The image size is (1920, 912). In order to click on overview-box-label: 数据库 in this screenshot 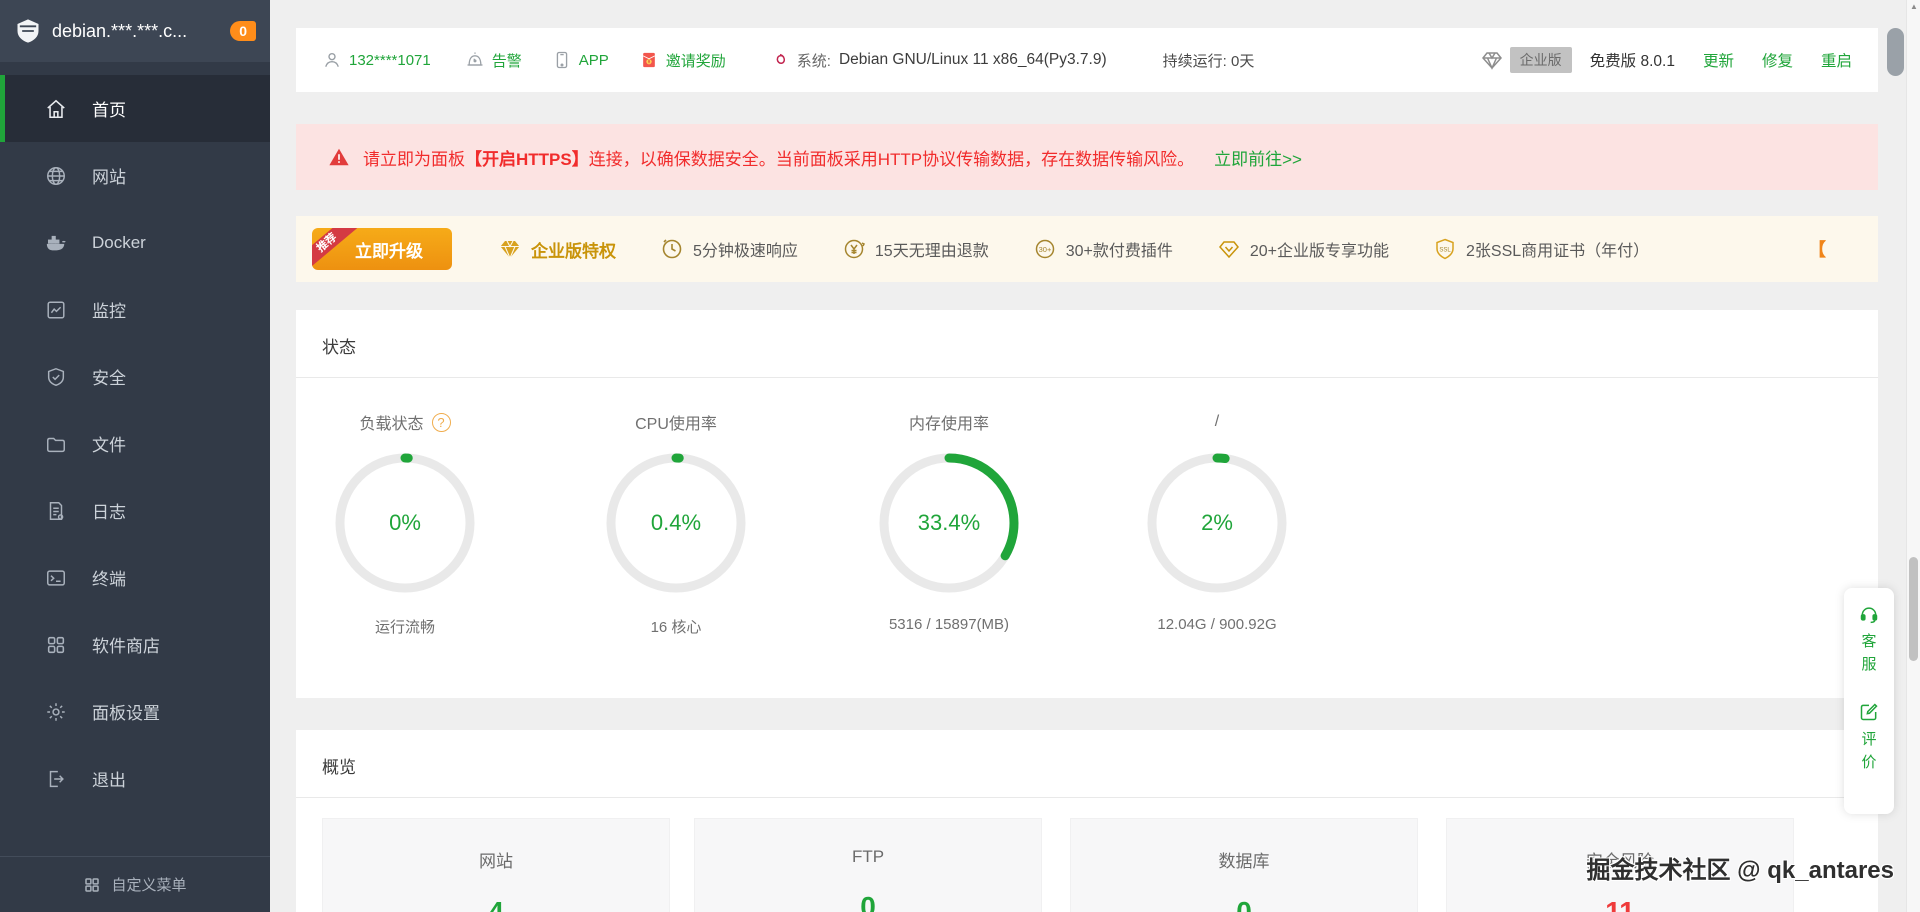, I will do `click(1244, 861)`.